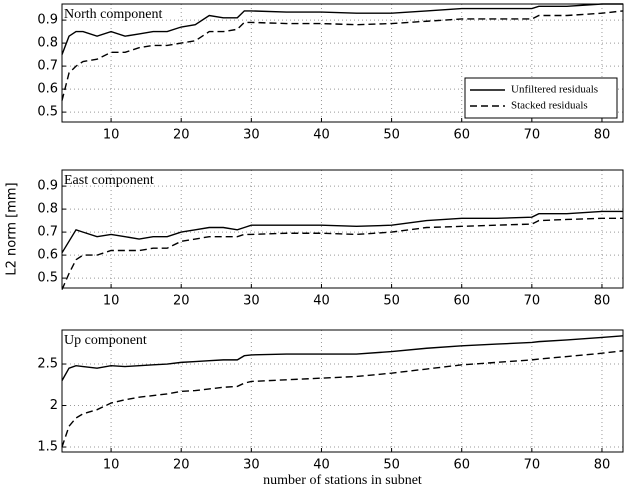 The width and height of the screenshot is (625, 490). Describe the element at coordinates (12, 228) in the screenshot. I see `y-axis-label: L2 norm [mm]` at that location.